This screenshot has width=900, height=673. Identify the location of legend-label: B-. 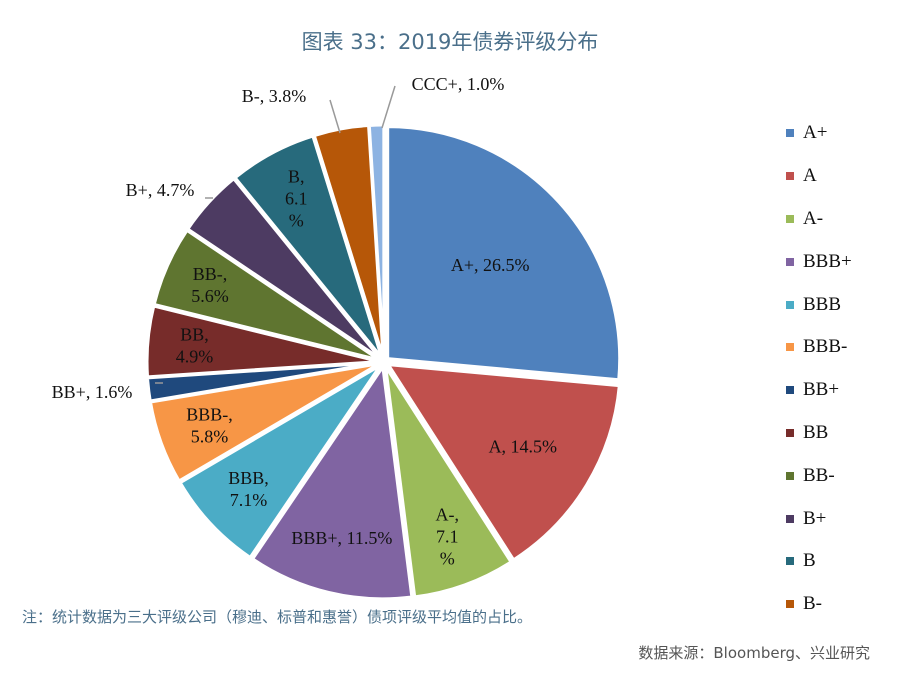
(812, 604).